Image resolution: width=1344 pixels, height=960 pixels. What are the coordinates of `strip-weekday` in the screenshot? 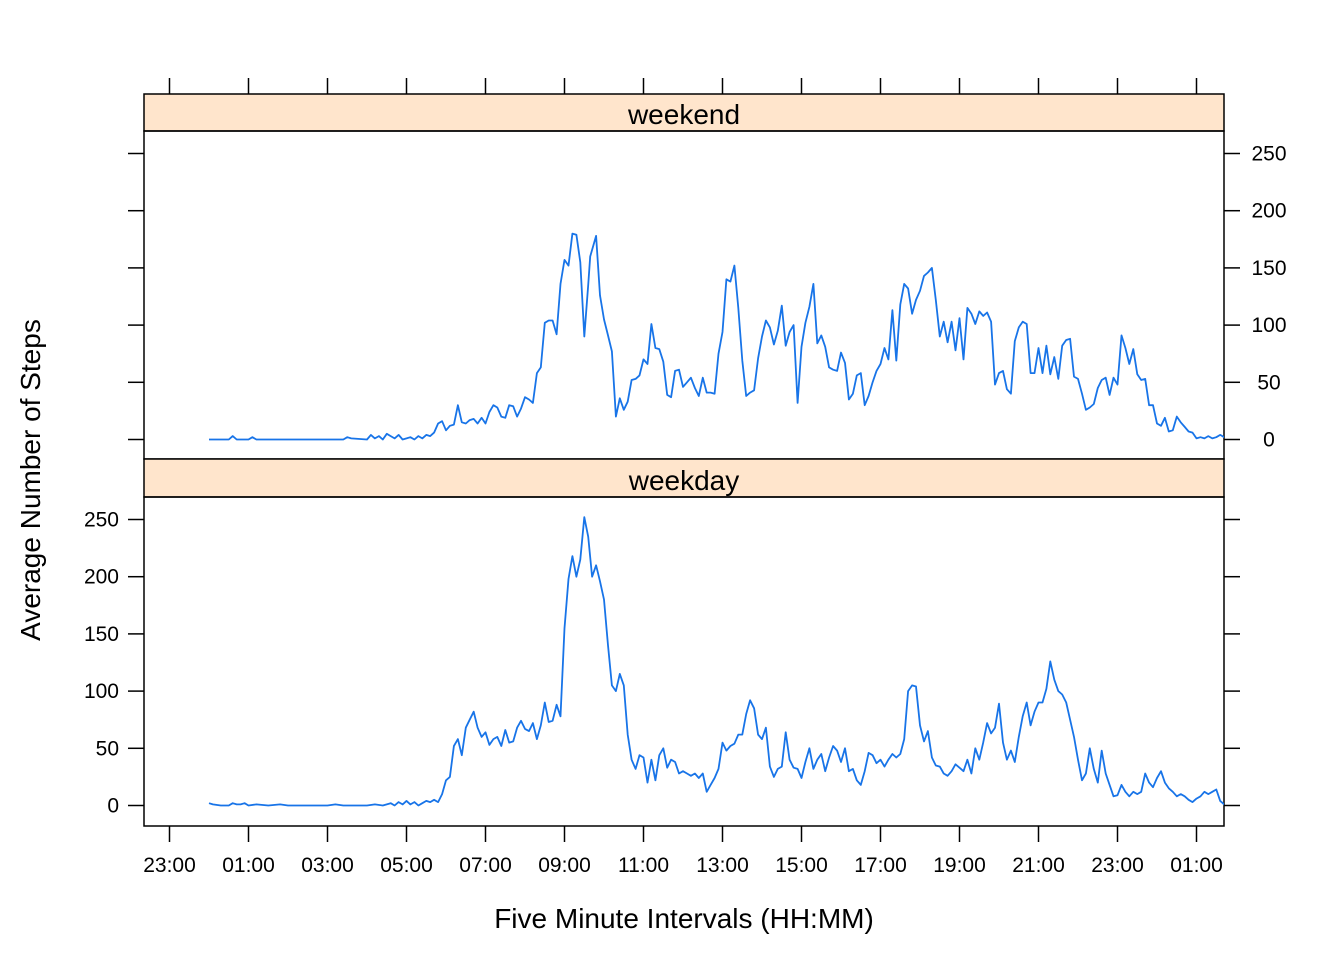 It's located at (684, 478).